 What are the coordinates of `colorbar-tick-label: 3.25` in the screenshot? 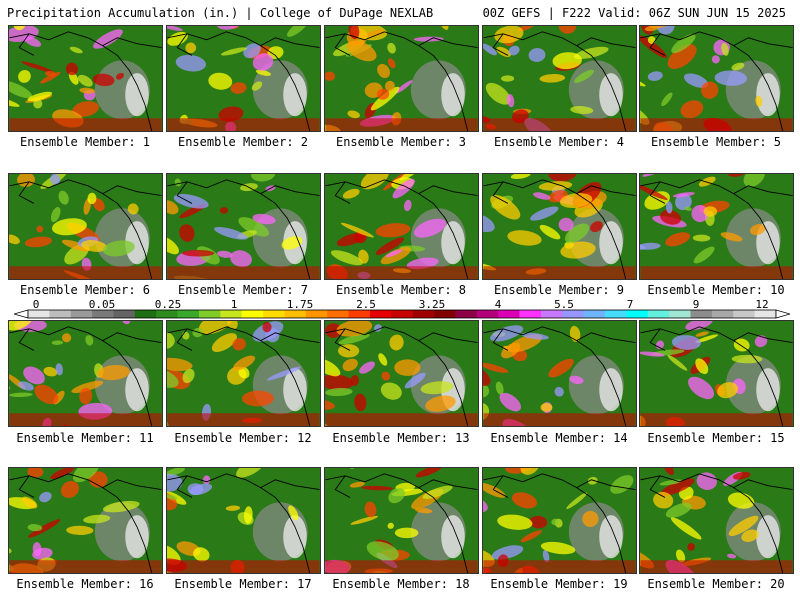 It's located at (432, 304).